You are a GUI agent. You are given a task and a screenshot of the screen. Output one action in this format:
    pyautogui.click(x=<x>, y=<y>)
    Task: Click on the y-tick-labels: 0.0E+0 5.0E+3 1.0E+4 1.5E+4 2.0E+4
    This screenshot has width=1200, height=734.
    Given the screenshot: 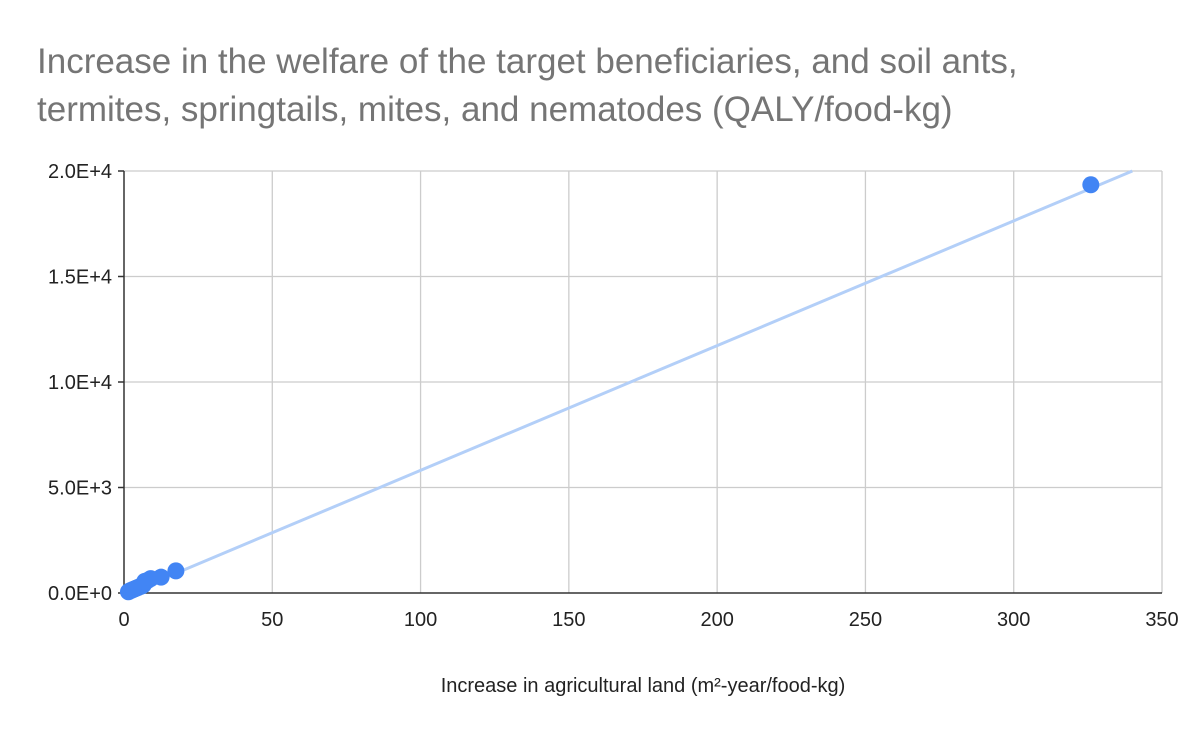 What is the action you would take?
    pyautogui.click(x=80, y=383)
    